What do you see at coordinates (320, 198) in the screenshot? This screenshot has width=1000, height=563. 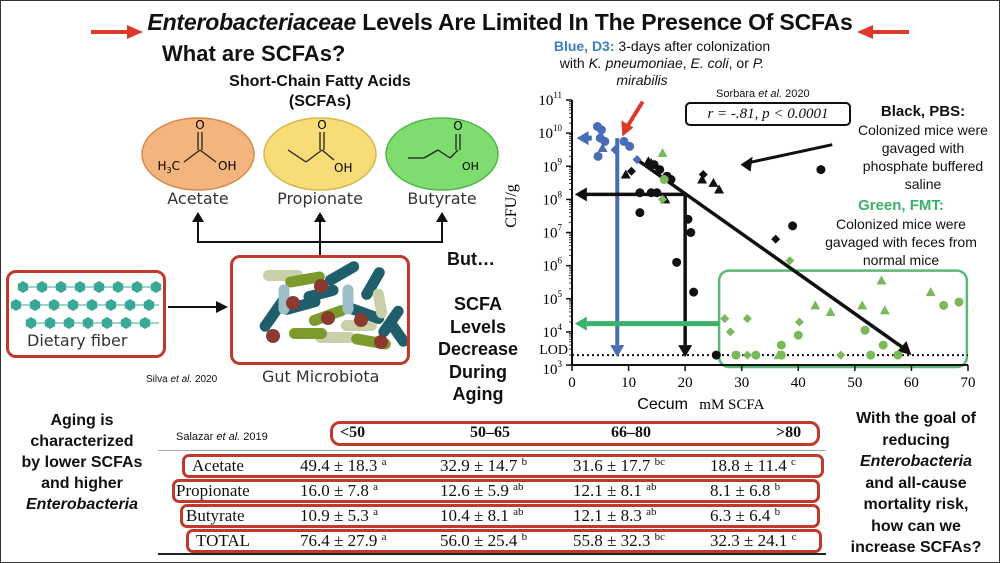 I see `propionate-label: Propionate` at bounding box center [320, 198].